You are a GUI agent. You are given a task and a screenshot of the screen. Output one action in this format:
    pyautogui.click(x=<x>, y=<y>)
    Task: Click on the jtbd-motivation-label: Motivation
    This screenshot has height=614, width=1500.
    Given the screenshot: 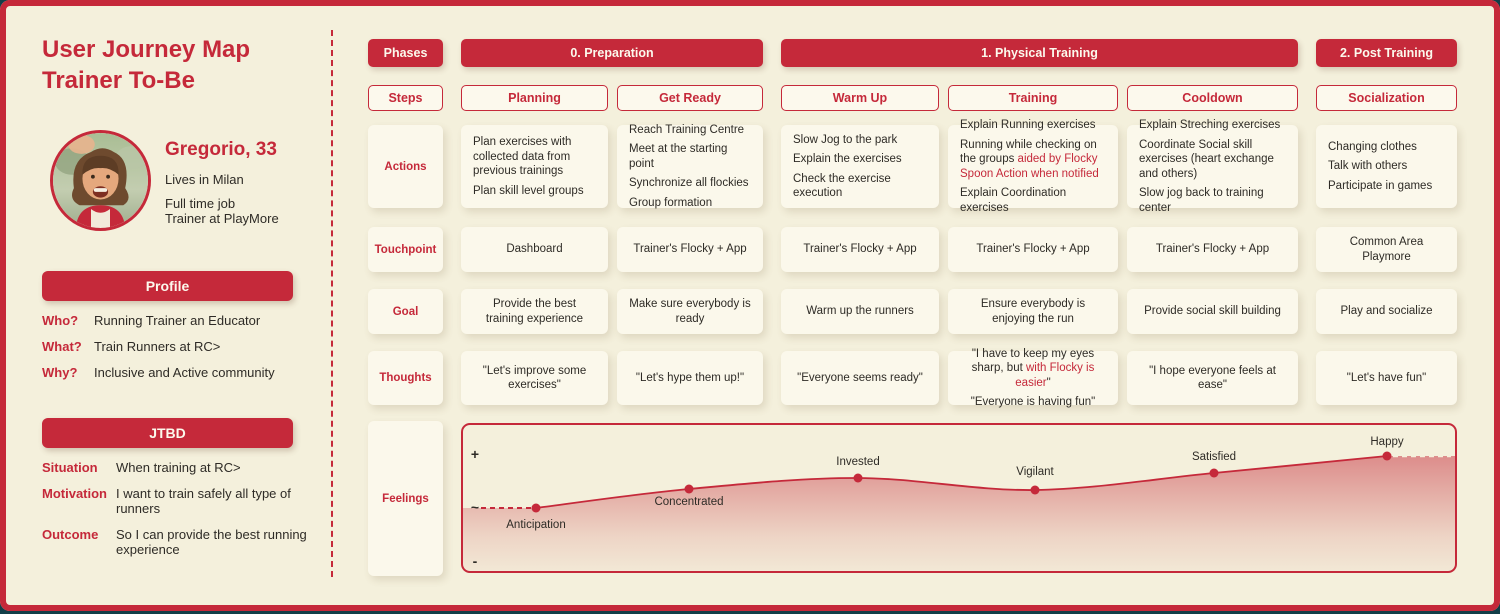 What is the action you would take?
    pyautogui.click(x=74, y=493)
    